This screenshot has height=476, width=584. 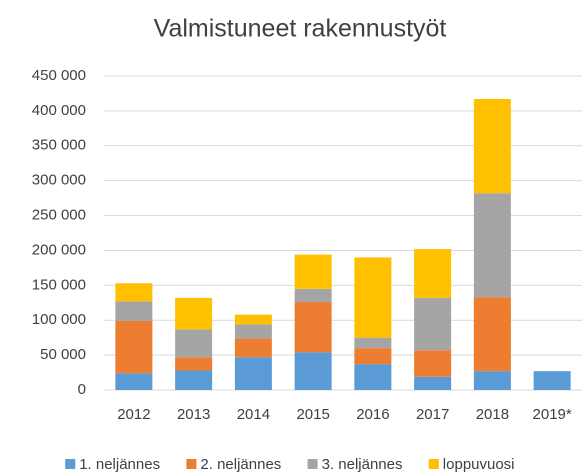 What do you see at coordinates (59, 215) in the screenshot?
I see `y-tick-label: 250 000` at bounding box center [59, 215].